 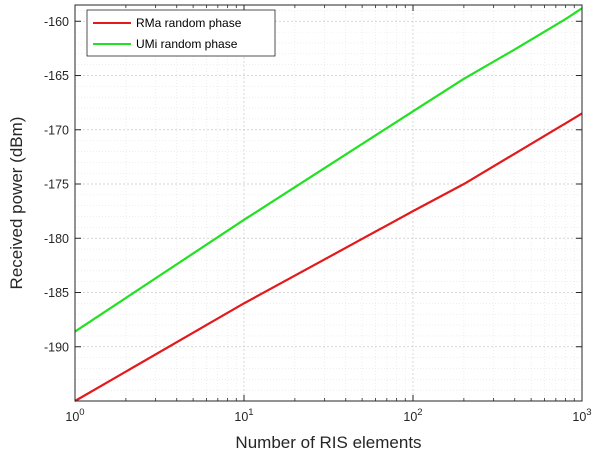 What do you see at coordinates (412, 415) in the screenshot?
I see `x-tick-label: 10²` at bounding box center [412, 415].